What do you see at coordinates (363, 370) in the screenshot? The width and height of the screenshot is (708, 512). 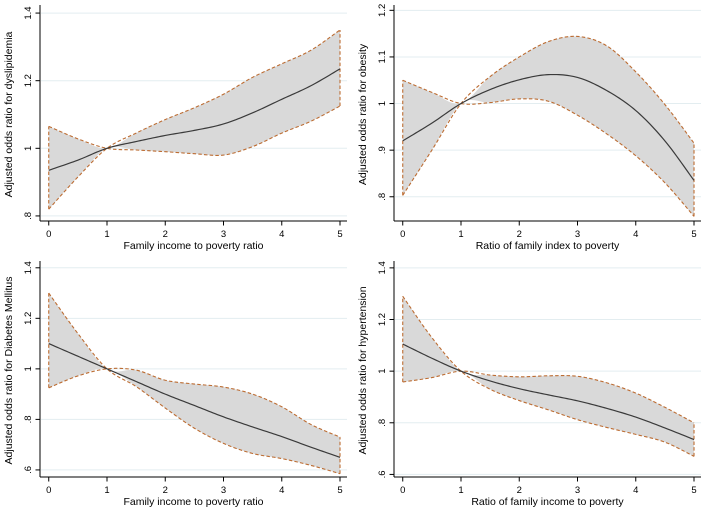 I see `y-axis-title: Adjusted odds ratio for hypertension` at bounding box center [363, 370].